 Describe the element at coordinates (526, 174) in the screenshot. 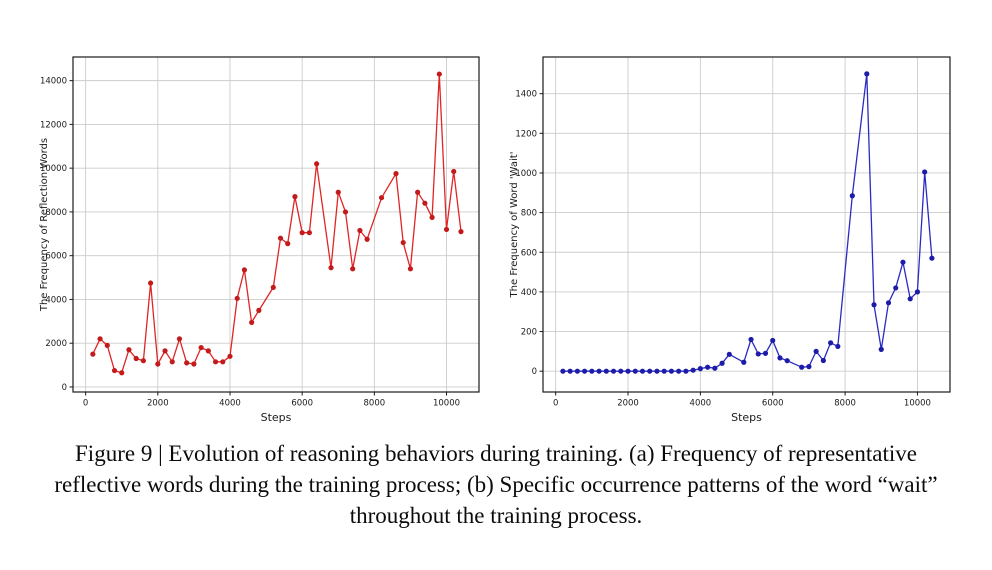

I see `y-tick-label: 1000` at that location.